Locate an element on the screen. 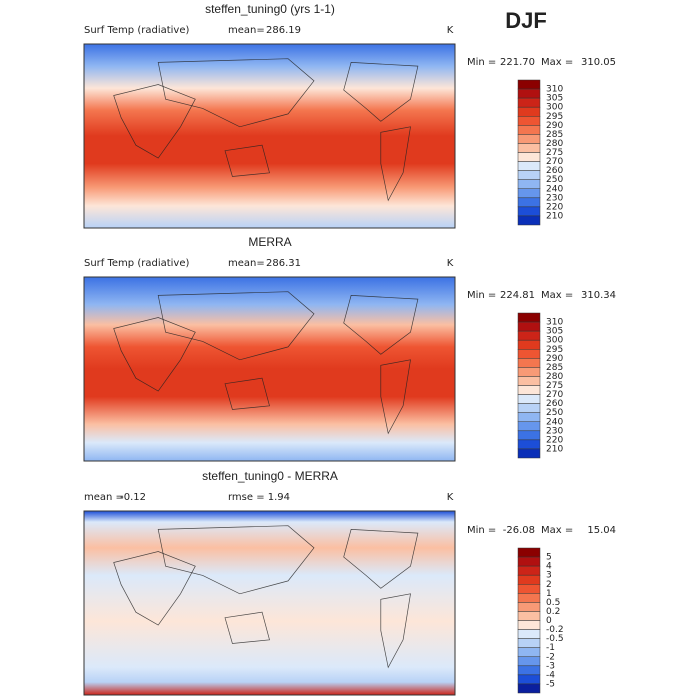  max-value: 310.05 is located at coordinates (598, 62).